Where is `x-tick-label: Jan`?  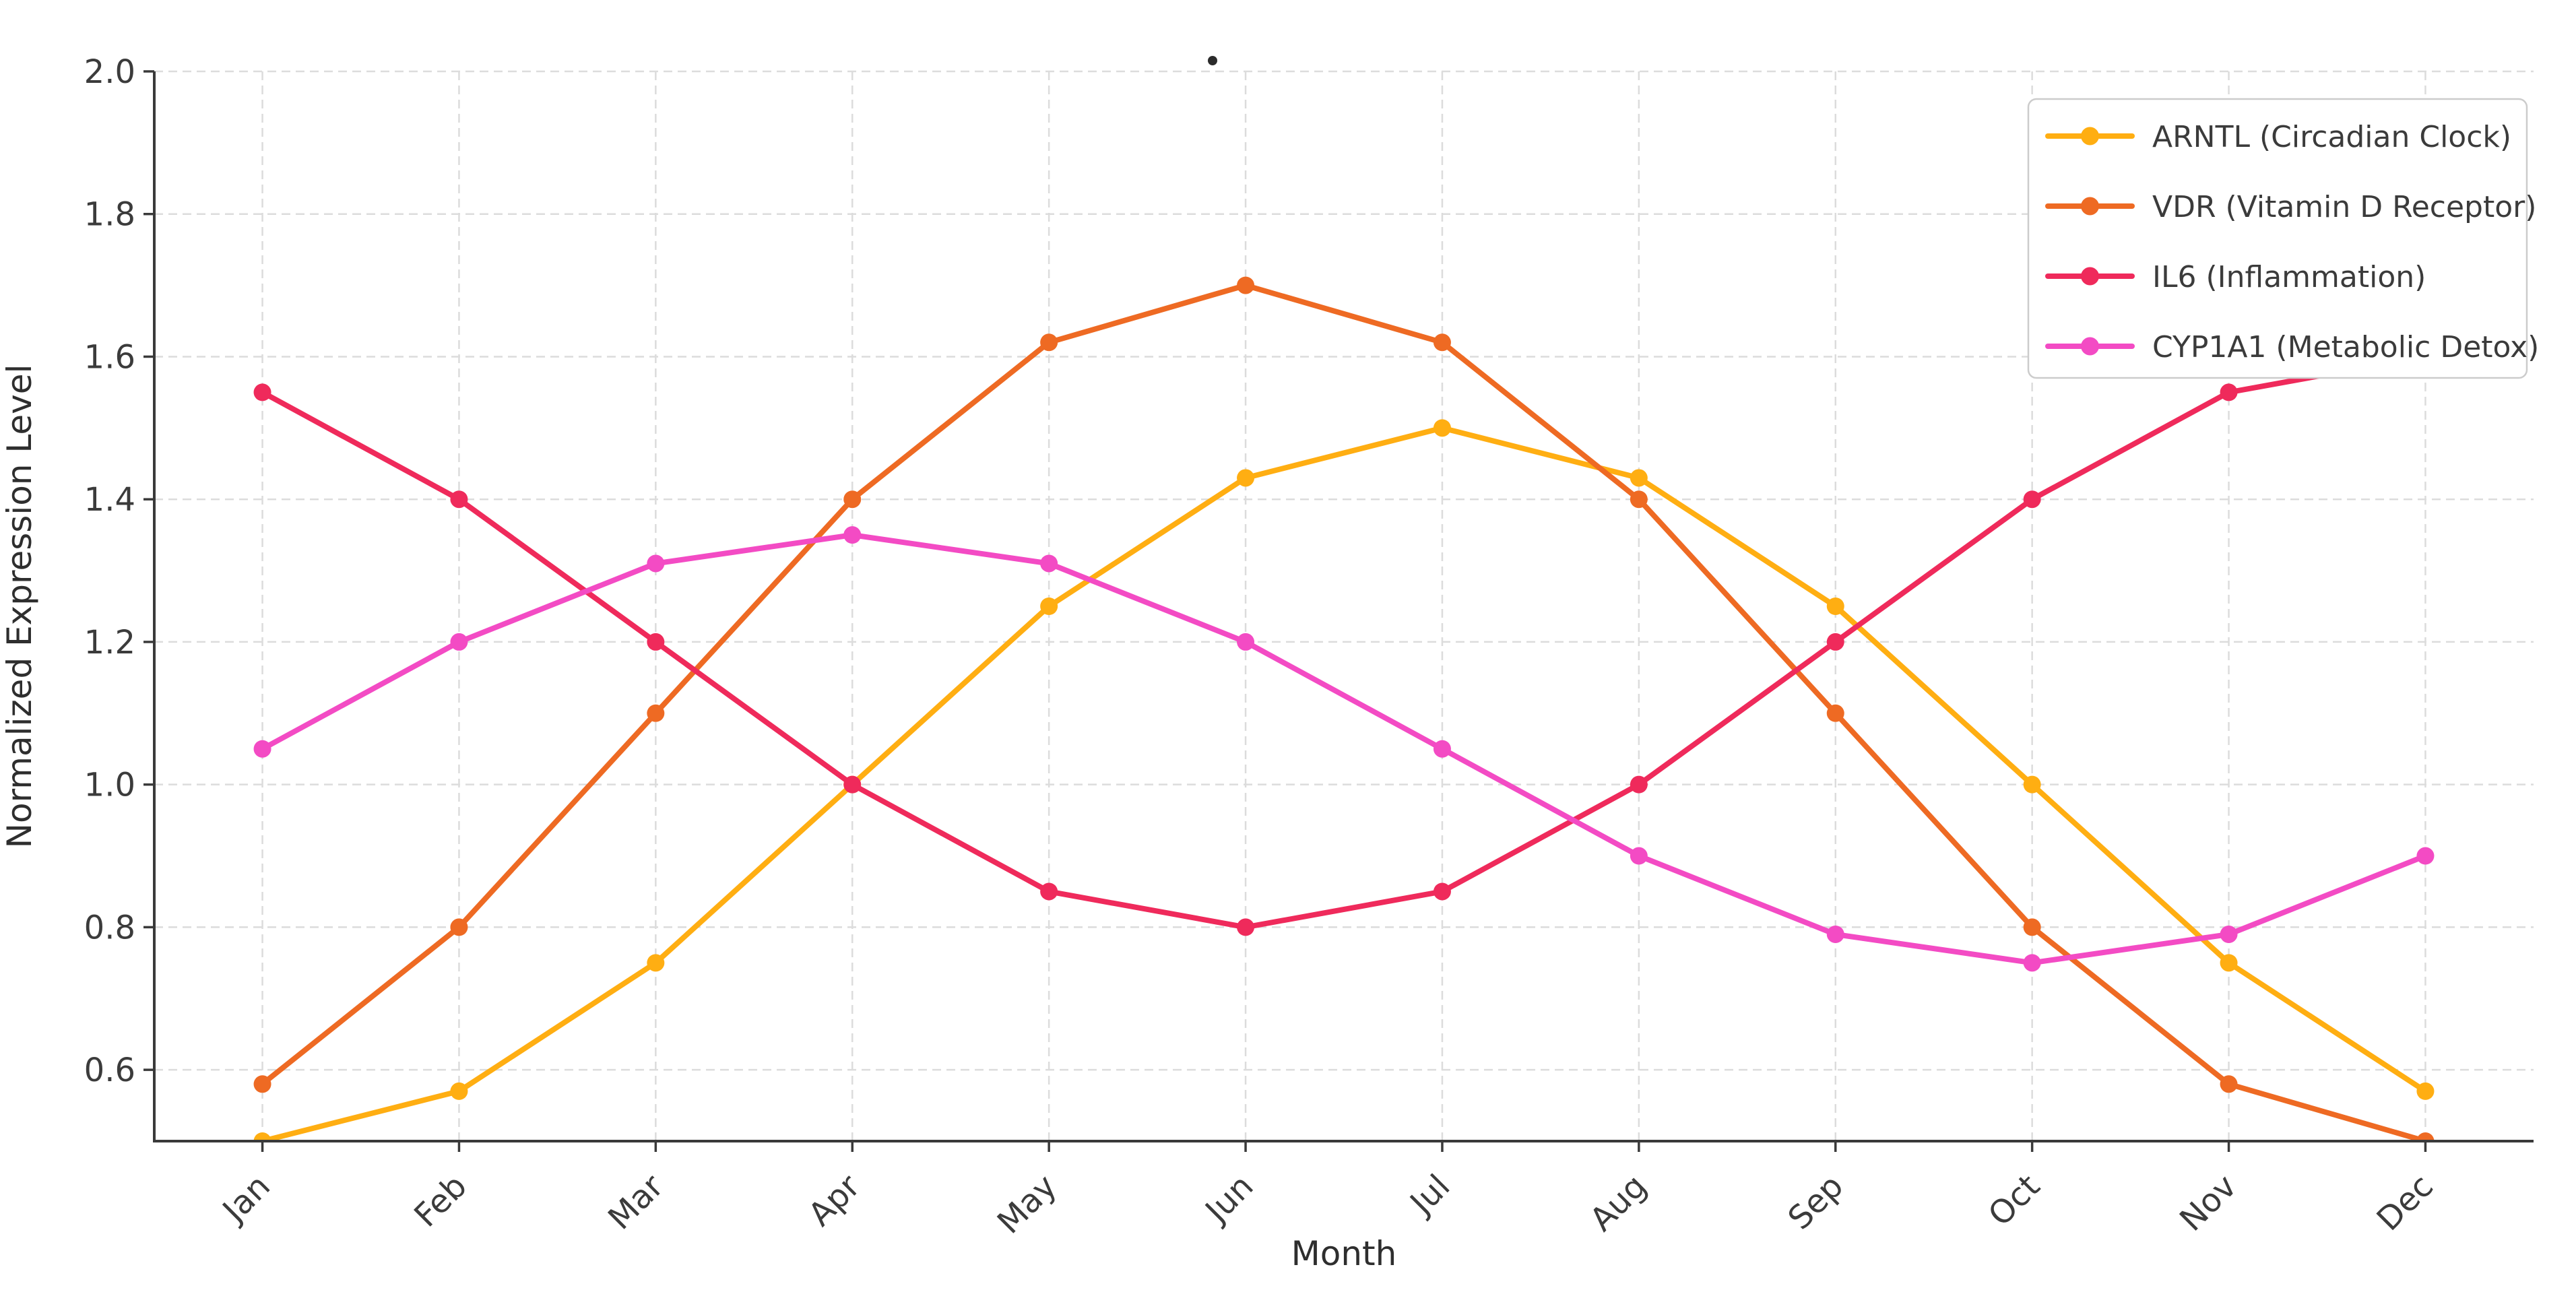
x-tick-label: Jan is located at coordinates (246, 1199).